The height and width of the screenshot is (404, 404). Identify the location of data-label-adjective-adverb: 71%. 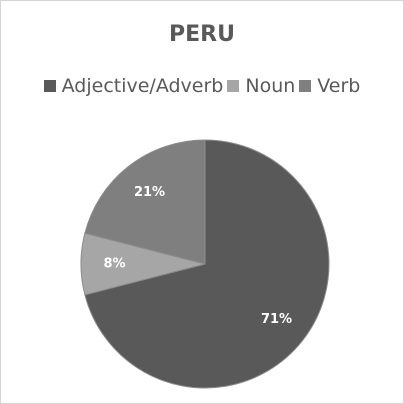
(276, 319).